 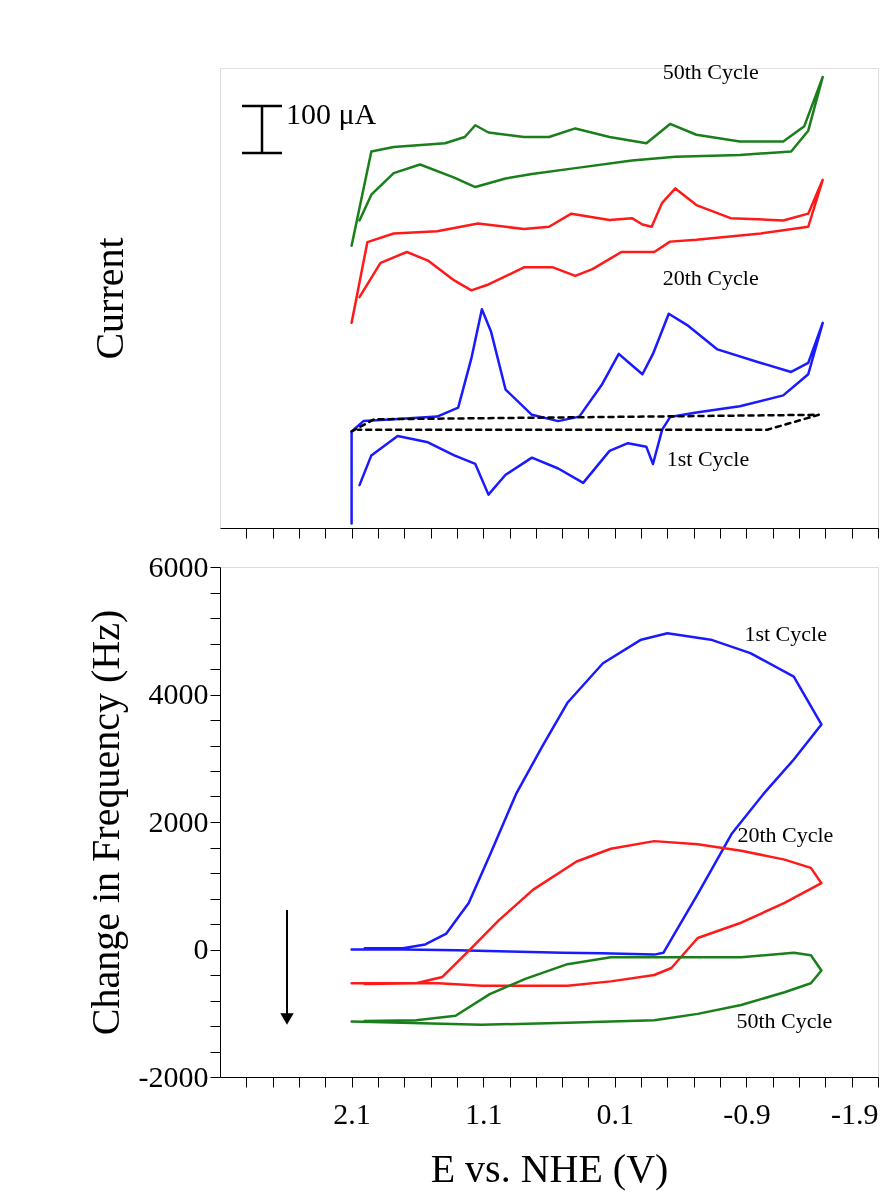 What do you see at coordinates (109, 298) in the screenshot?
I see `y-axis-title: Current` at bounding box center [109, 298].